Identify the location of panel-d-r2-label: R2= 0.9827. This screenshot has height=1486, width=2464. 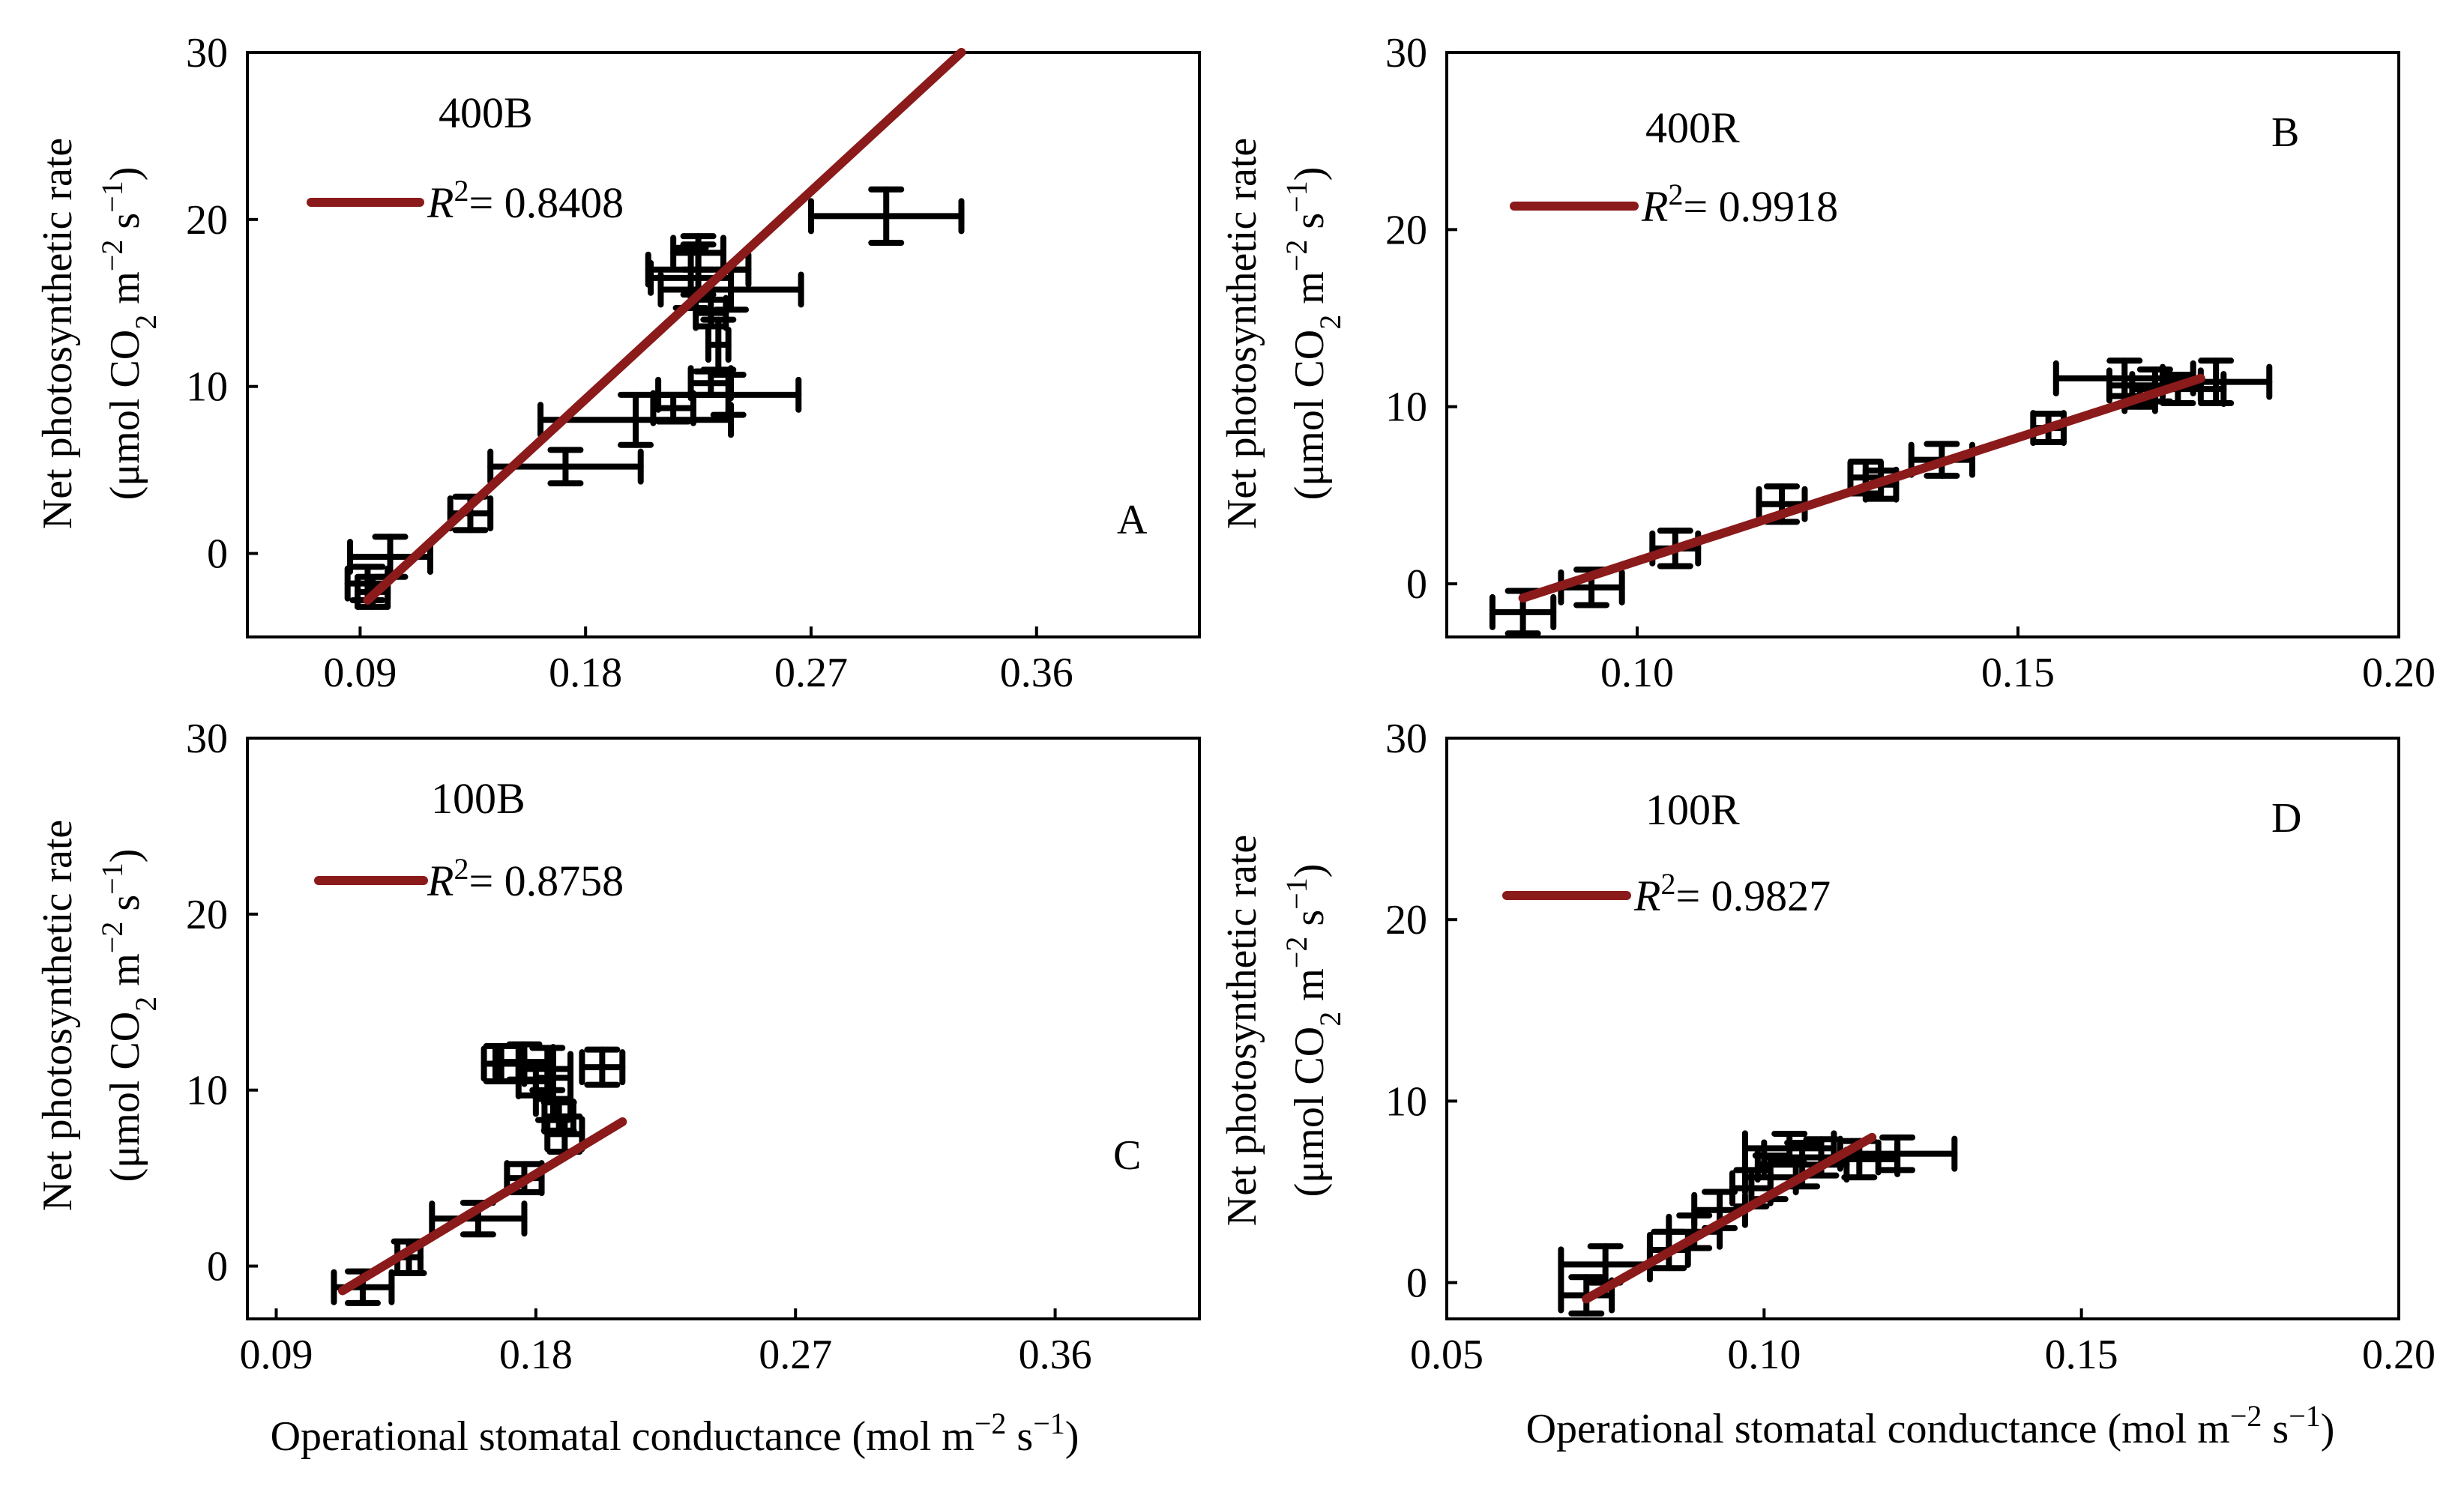
(1732, 894).